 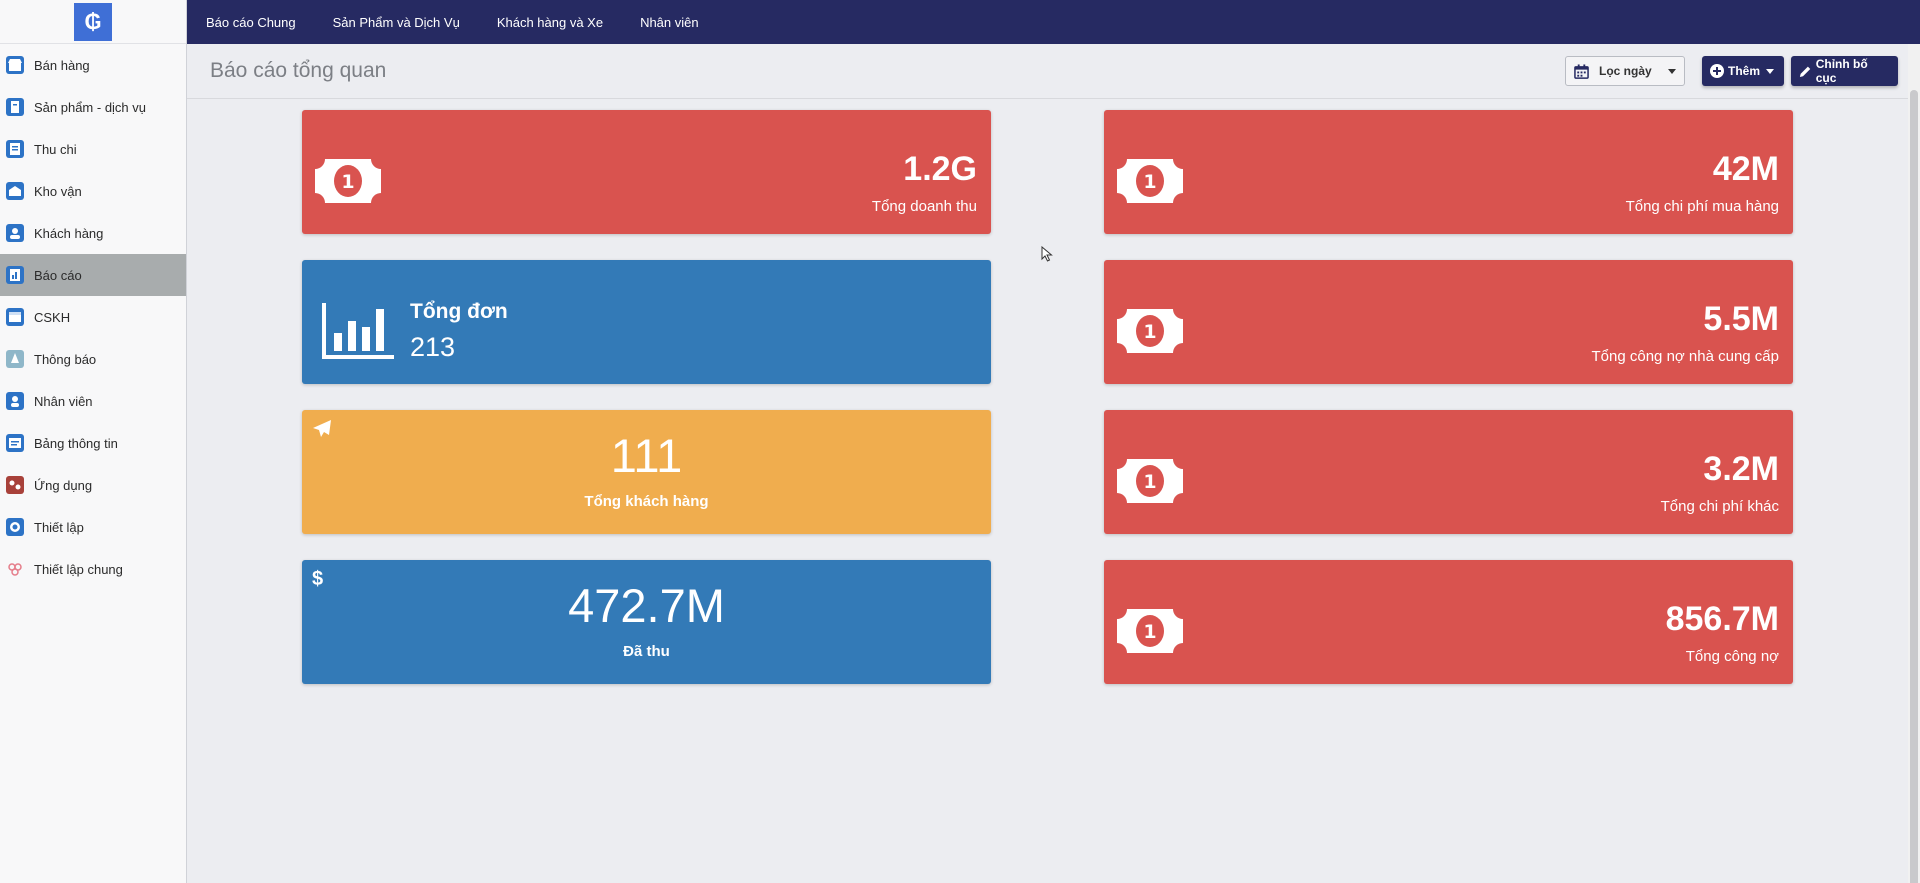 I want to click on sidebar-item-settings: Thiết lập, so click(x=93, y=527).